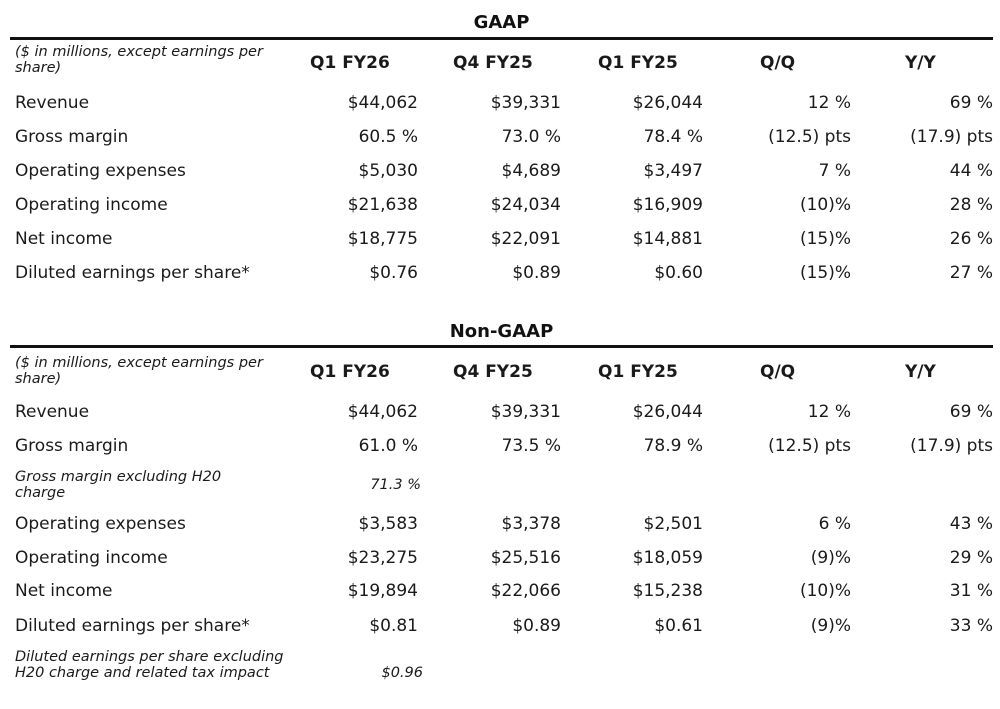  What do you see at coordinates (382, 558) in the screenshot?
I see `cell-q1fy26: $23,275` at bounding box center [382, 558].